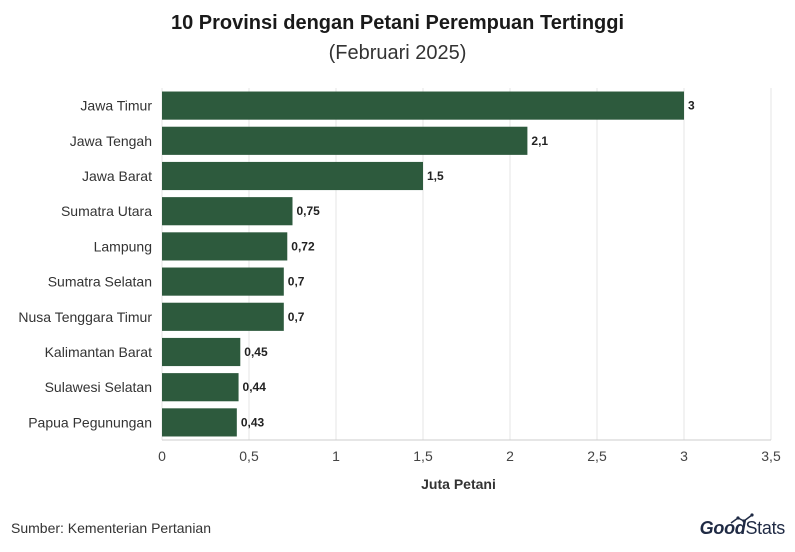 This screenshot has height=552, width=795. I want to click on x-tick-label: 2,5, so click(597, 456).